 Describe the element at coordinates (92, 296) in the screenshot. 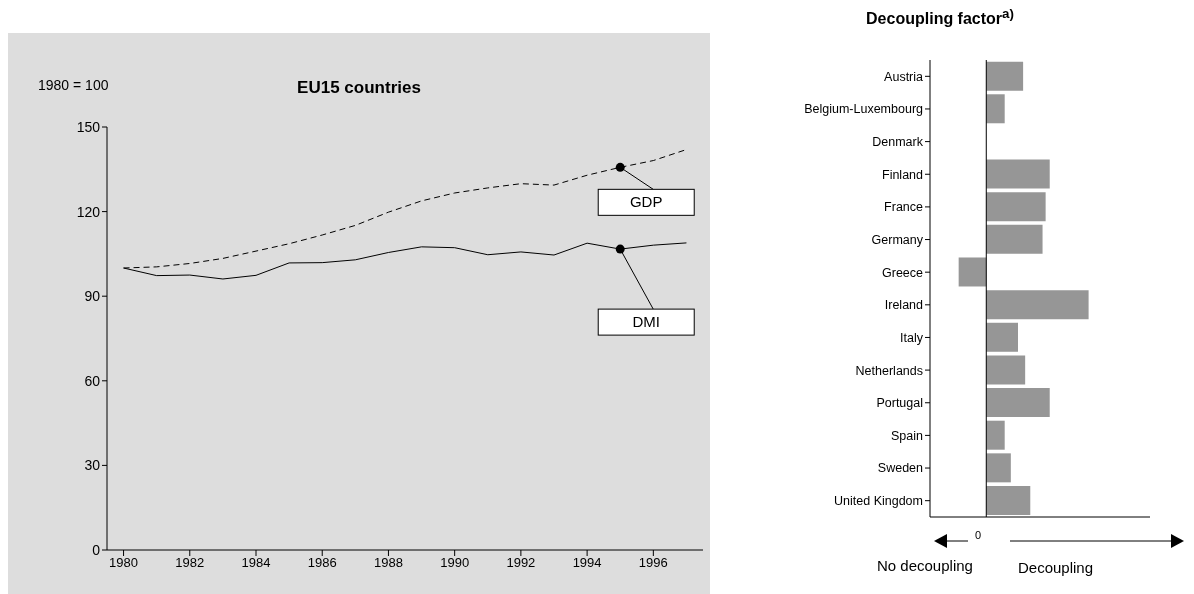

I see `y-tick-label: 90` at that location.